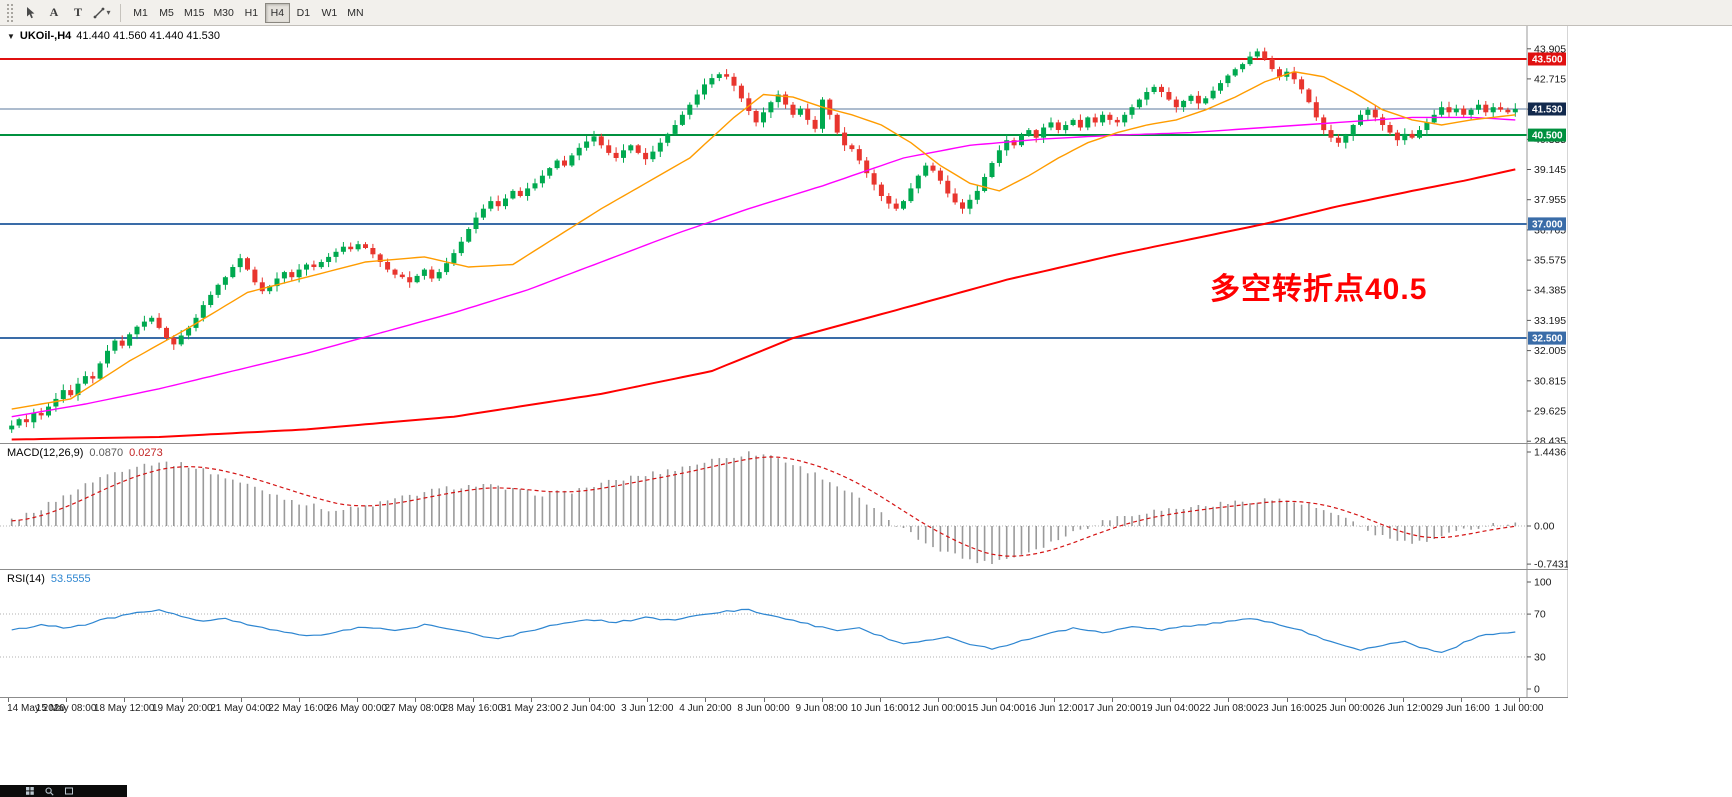 Image resolution: width=1732 pixels, height=797 pixels. What do you see at coordinates (473, 708) in the screenshot?
I see `time-axis-label: 28 May 16:00` at bounding box center [473, 708].